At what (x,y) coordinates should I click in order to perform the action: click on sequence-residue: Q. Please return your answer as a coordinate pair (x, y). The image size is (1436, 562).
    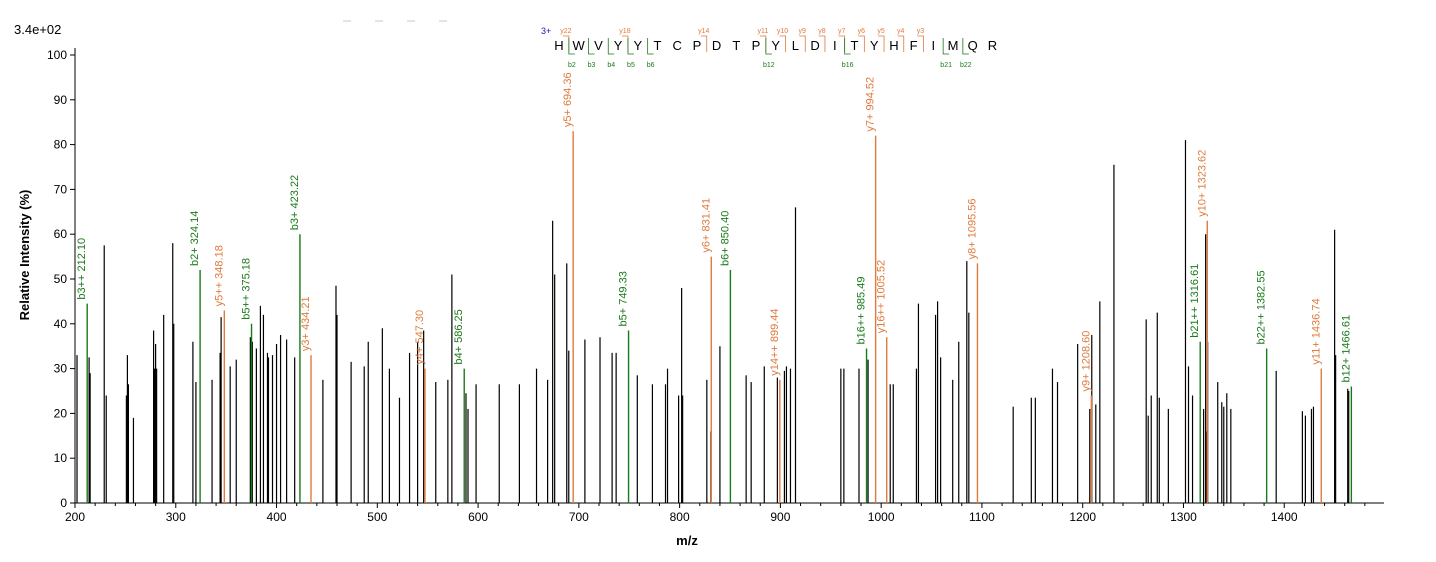
    Looking at the image, I should click on (973, 45).